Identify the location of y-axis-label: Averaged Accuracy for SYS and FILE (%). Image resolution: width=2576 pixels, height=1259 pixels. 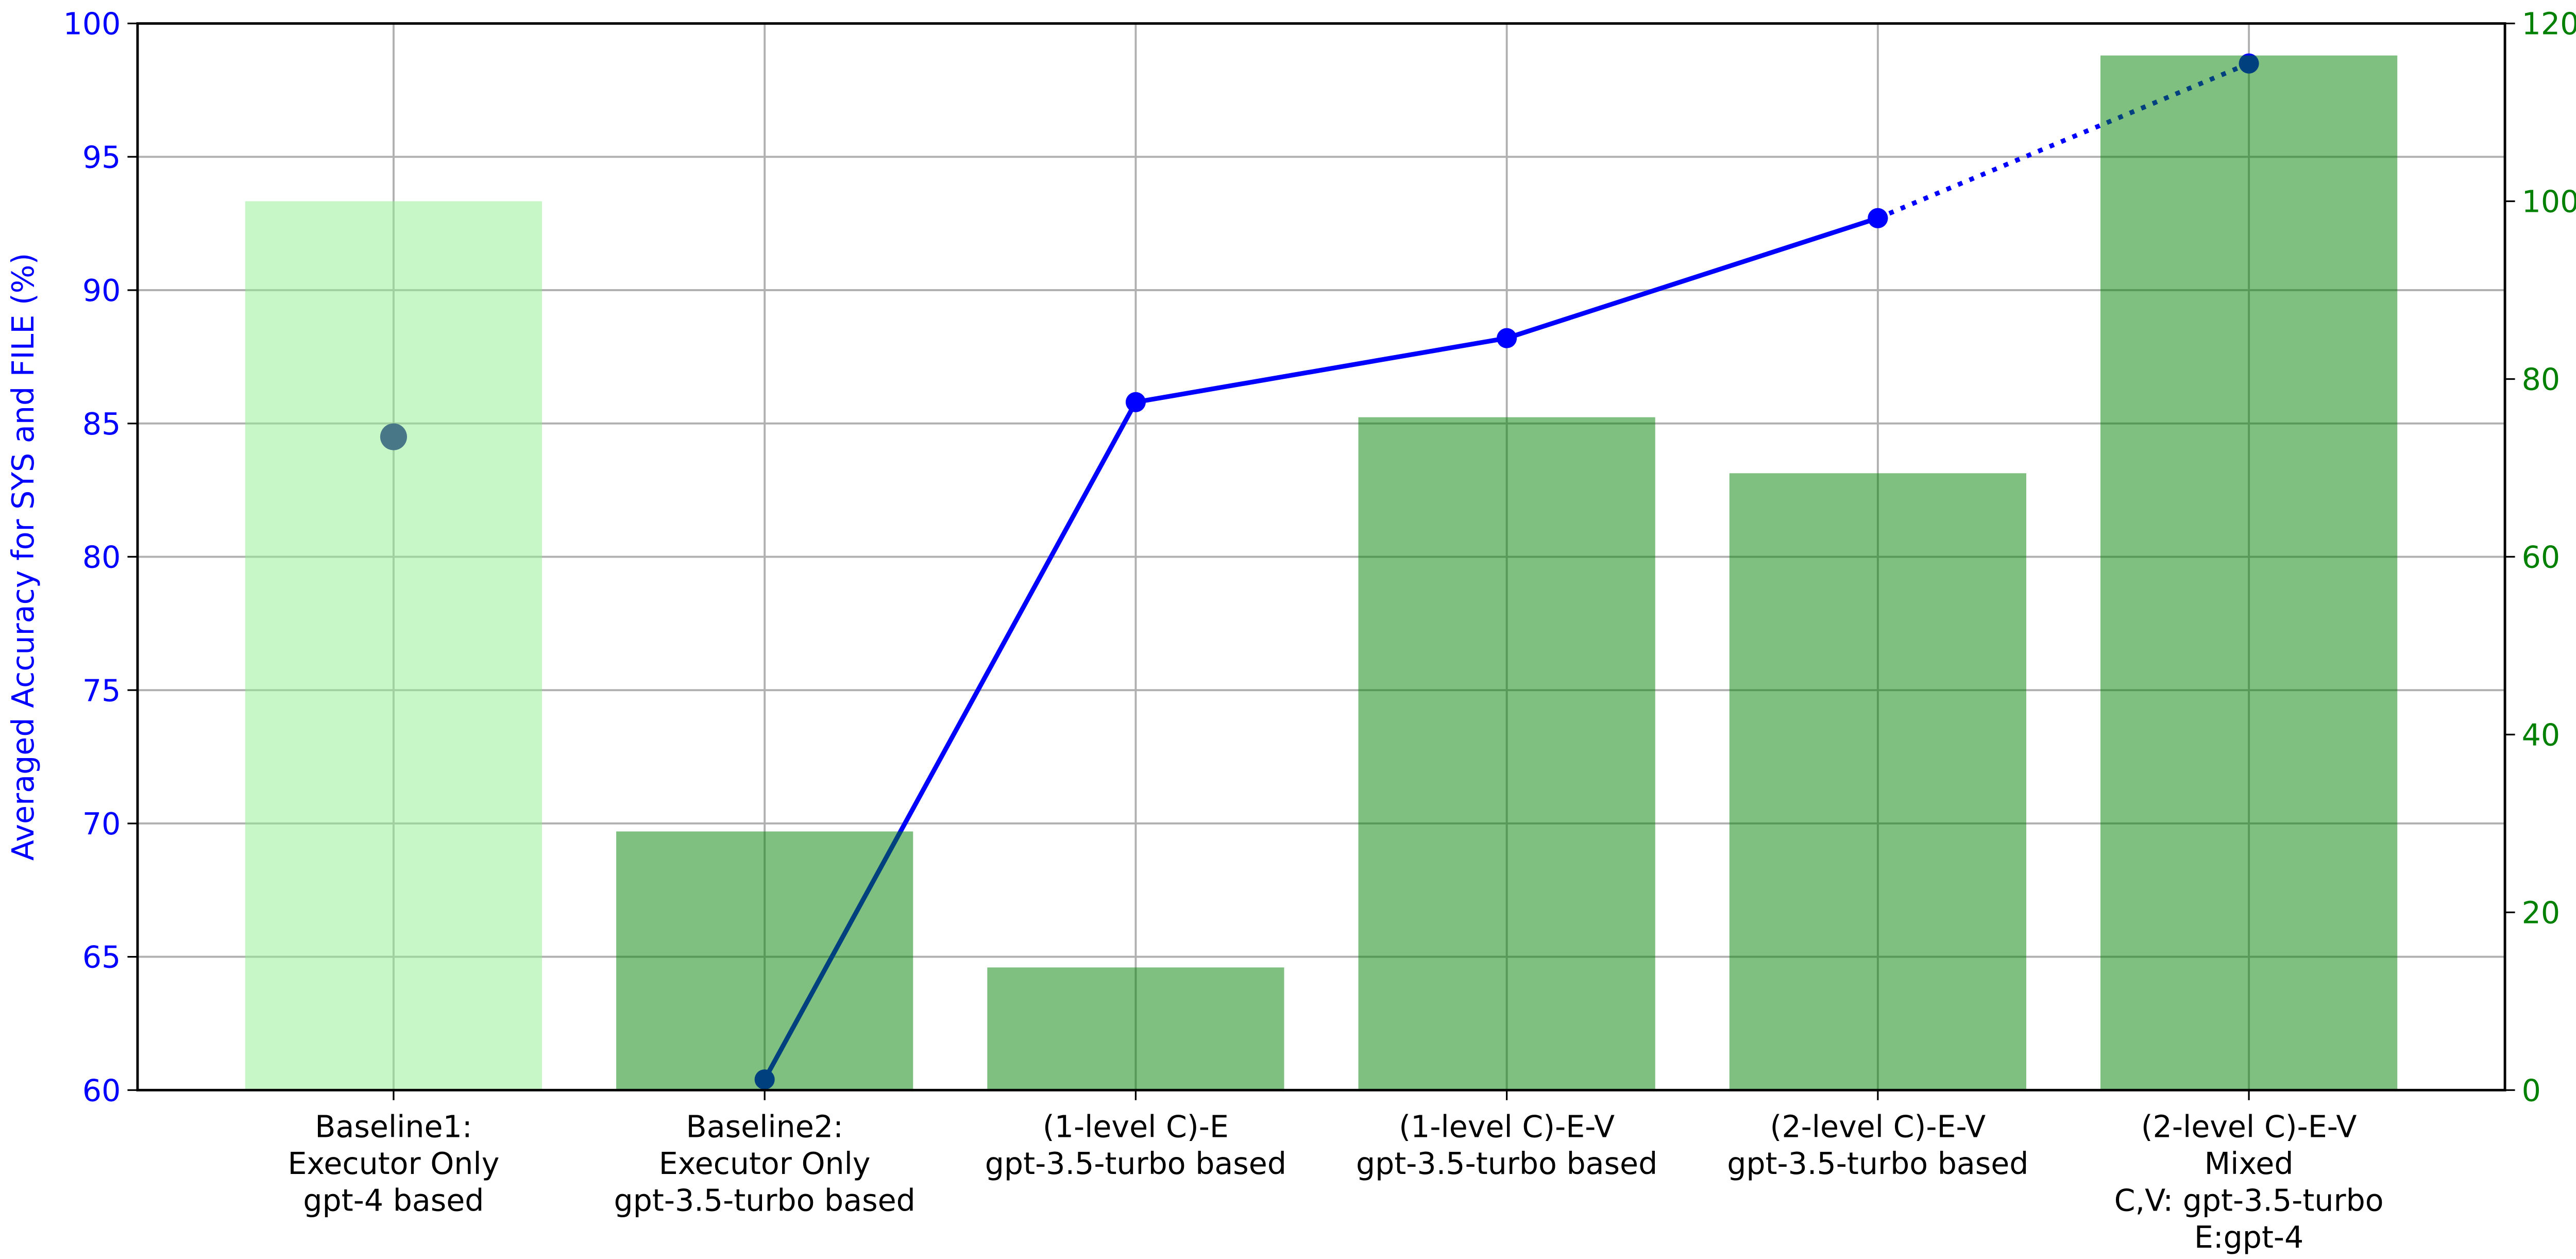
(23, 557).